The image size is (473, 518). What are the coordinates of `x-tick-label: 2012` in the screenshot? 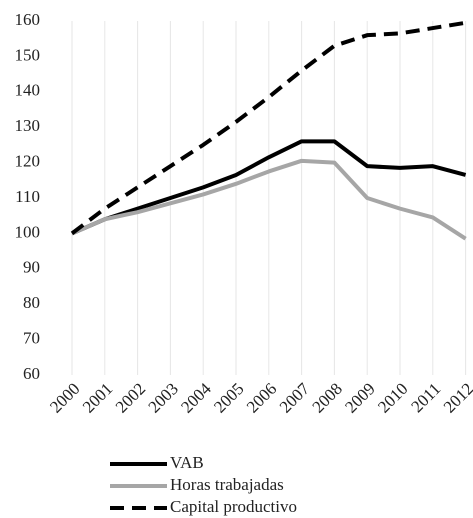 It's located at (456, 397).